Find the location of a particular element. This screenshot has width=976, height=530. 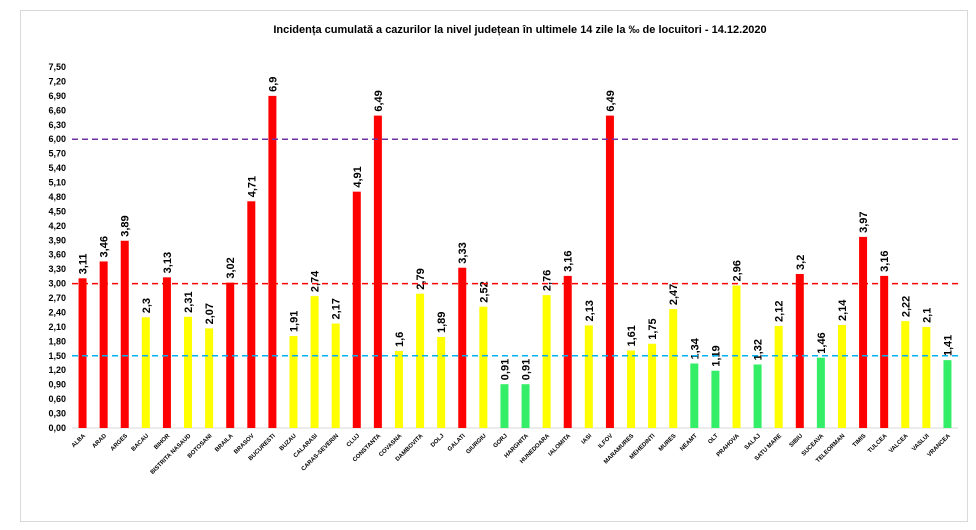

bar-hunedoara is located at coordinates (546, 361).